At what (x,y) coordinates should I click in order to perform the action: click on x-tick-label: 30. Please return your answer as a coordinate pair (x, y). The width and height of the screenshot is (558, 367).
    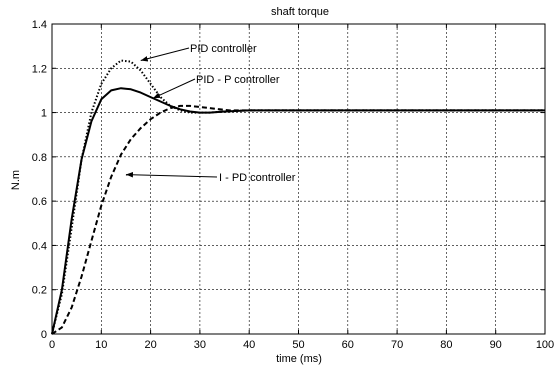
    Looking at the image, I should click on (200, 345).